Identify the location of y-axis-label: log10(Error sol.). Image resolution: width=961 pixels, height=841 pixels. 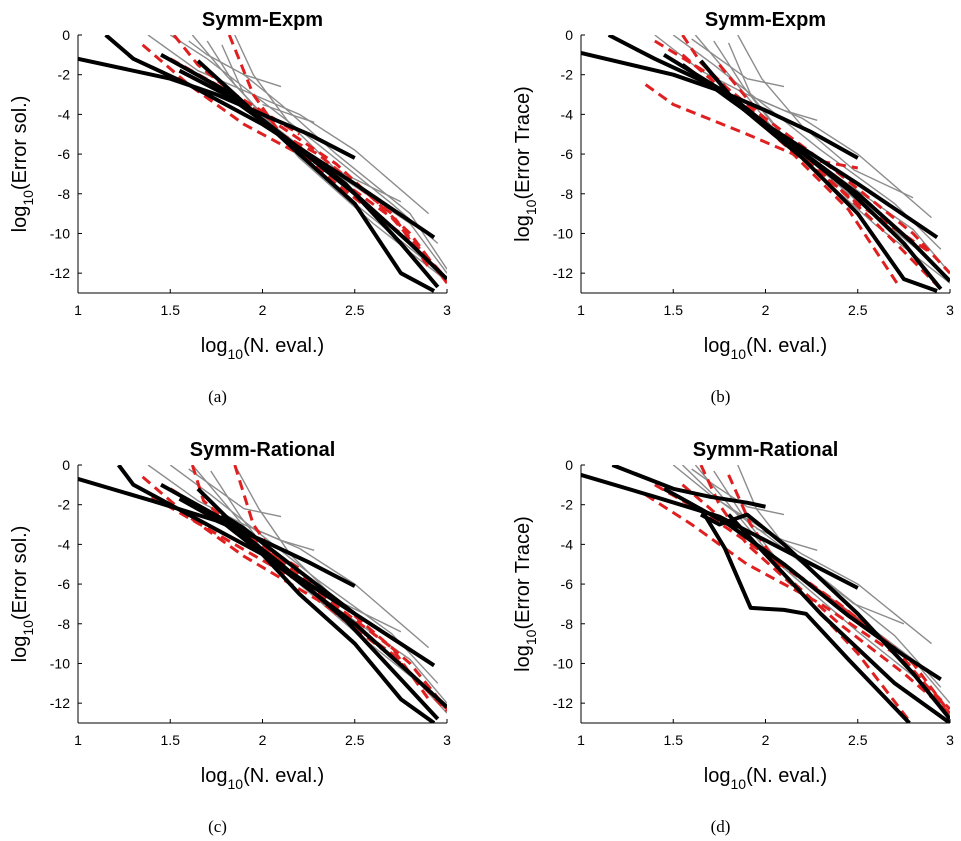
(22, 164).